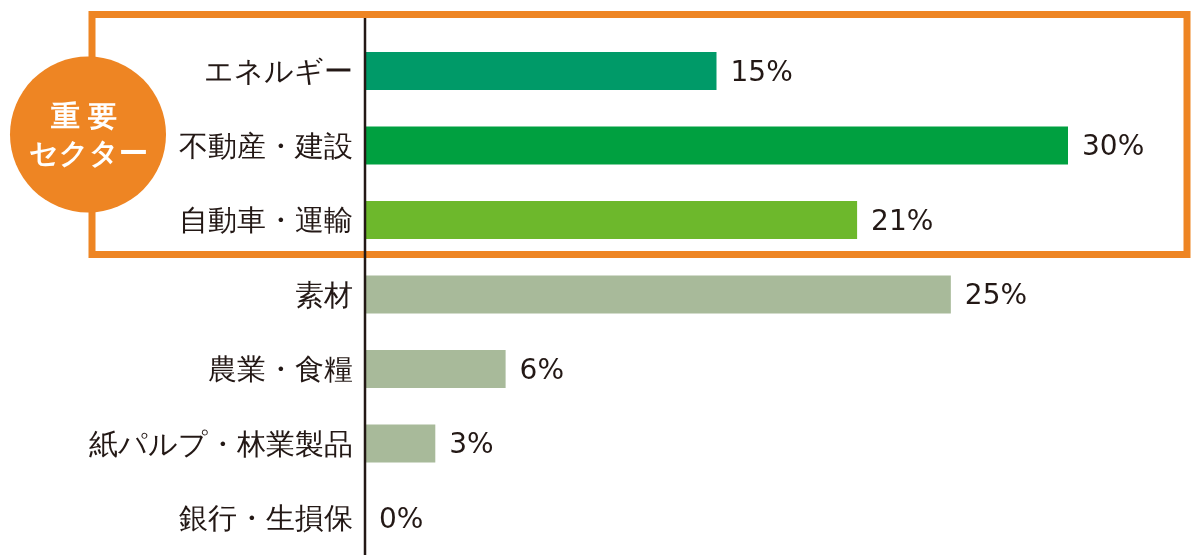 Image resolution: width=1200 pixels, height=555 pixels. Describe the element at coordinates (471, 443) in the screenshot. I see `data-label: 3%` at that location.